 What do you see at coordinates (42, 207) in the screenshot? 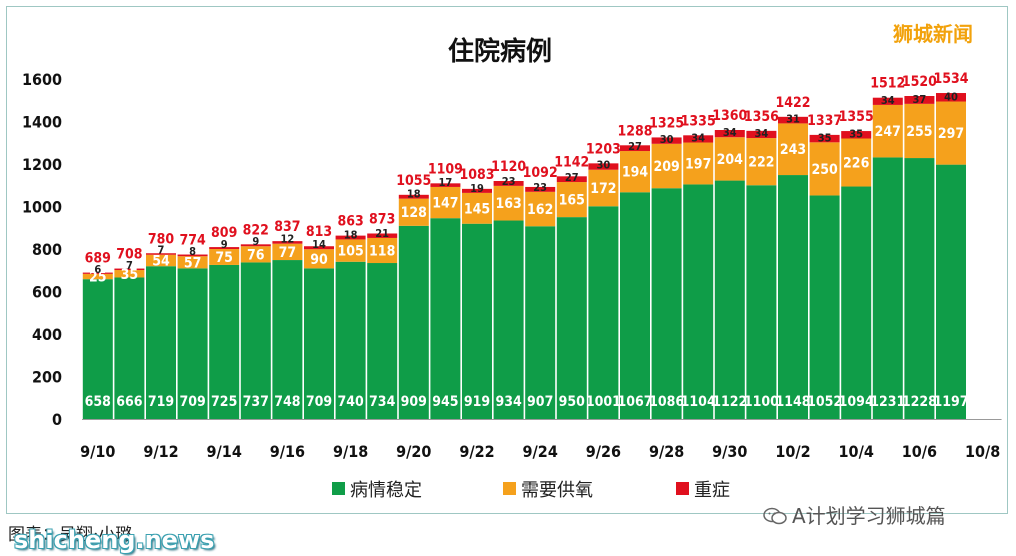
I see `y-tick-label: 1000` at bounding box center [42, 207].